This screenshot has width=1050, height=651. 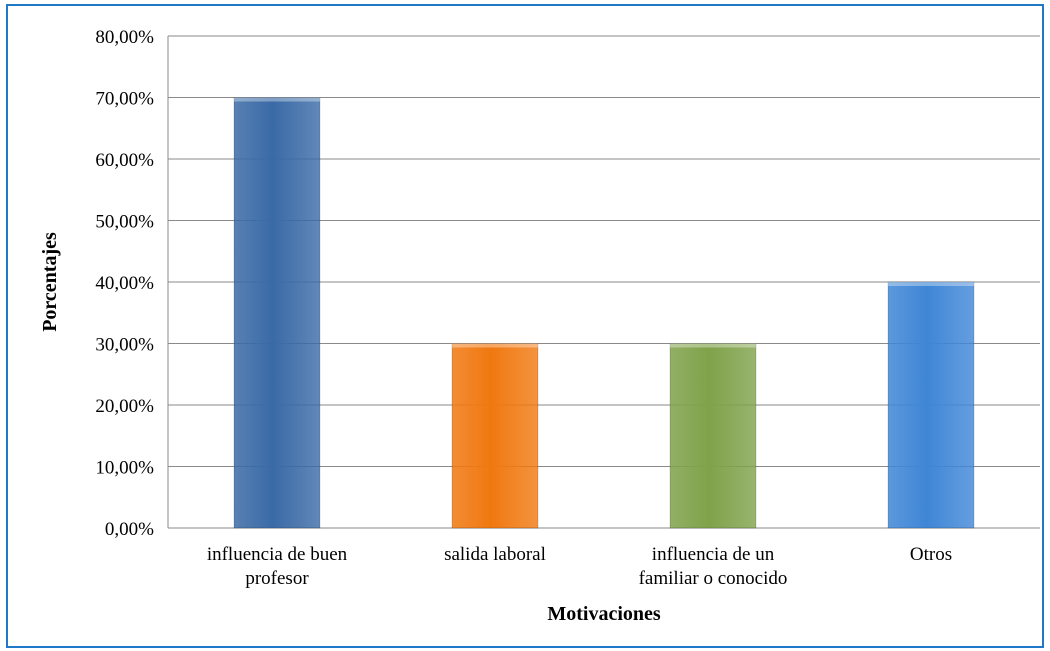 I want to click on y-tick-label: 20,00%, so click(x=124, y=406).